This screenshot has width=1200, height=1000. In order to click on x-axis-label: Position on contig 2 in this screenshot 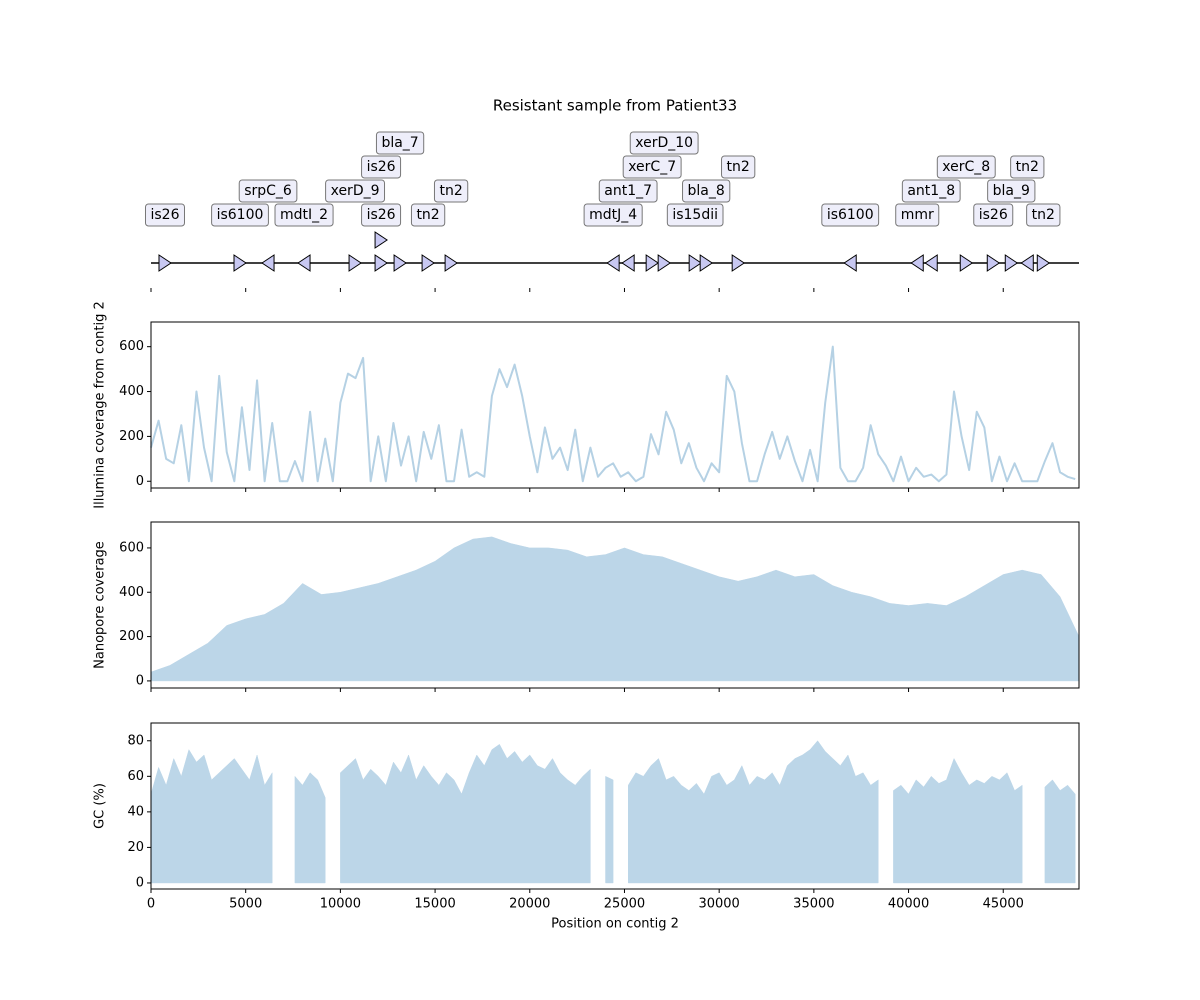, I will do `click(615, 924)`.